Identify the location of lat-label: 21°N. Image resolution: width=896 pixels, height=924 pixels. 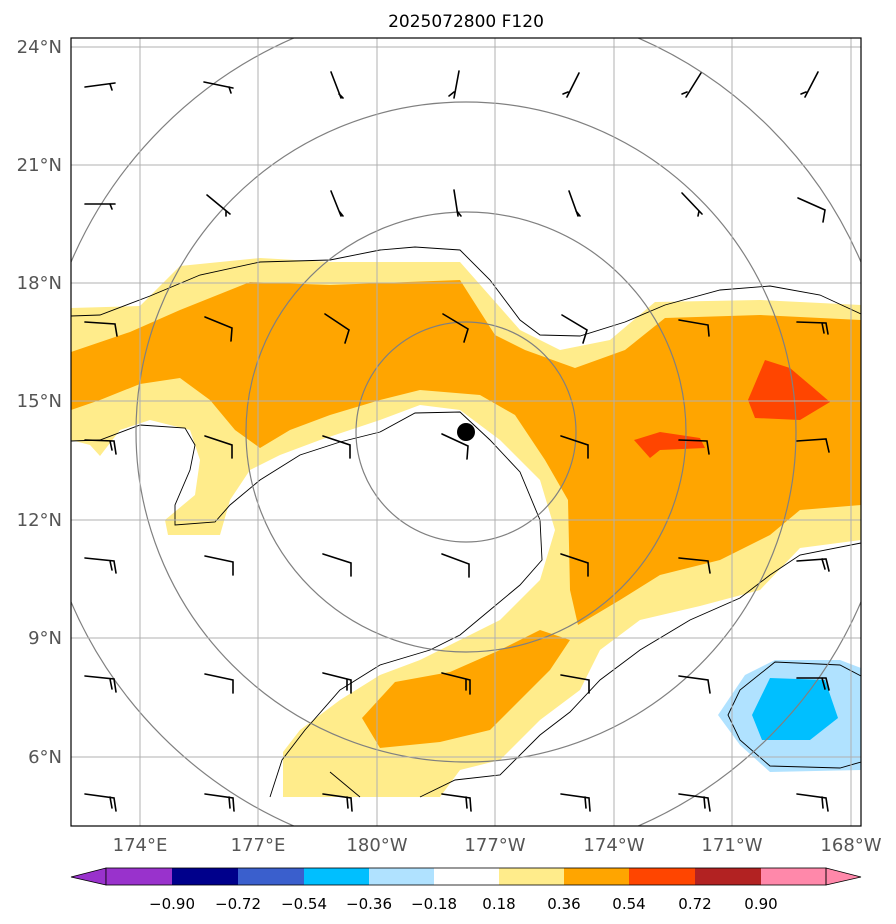
(39, 165).